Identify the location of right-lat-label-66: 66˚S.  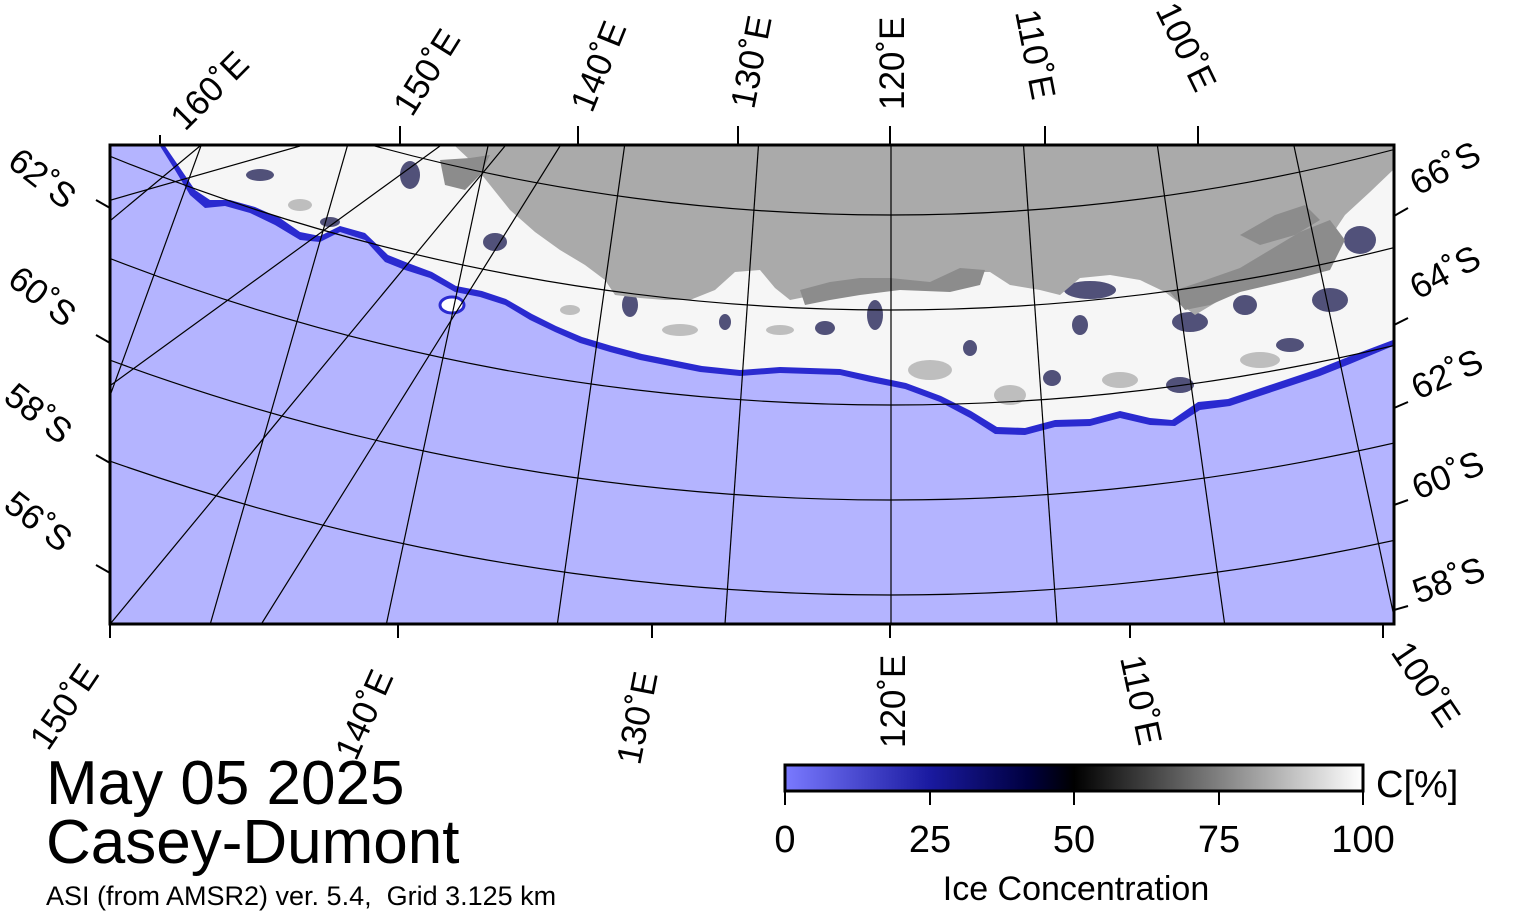
(1445, 168).